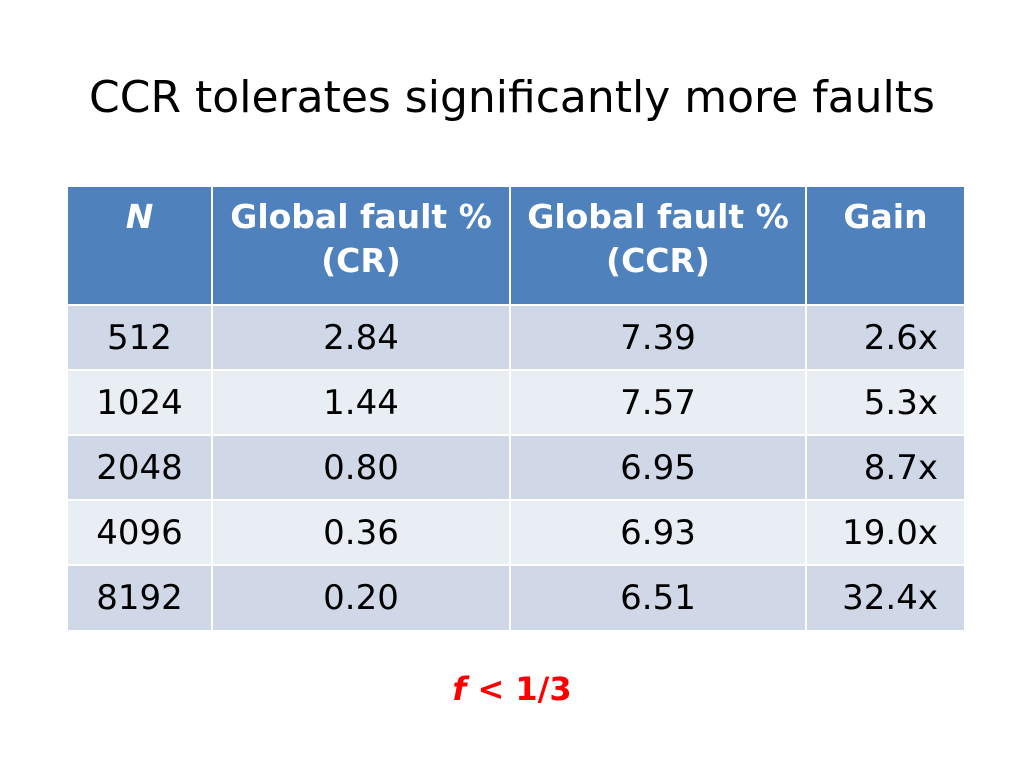 The image size is (1024, 768). What do you see at coordinates (361, 597) in the screenshot?
I see `cell-cr: 0.20` at bounding box center [361, 597].